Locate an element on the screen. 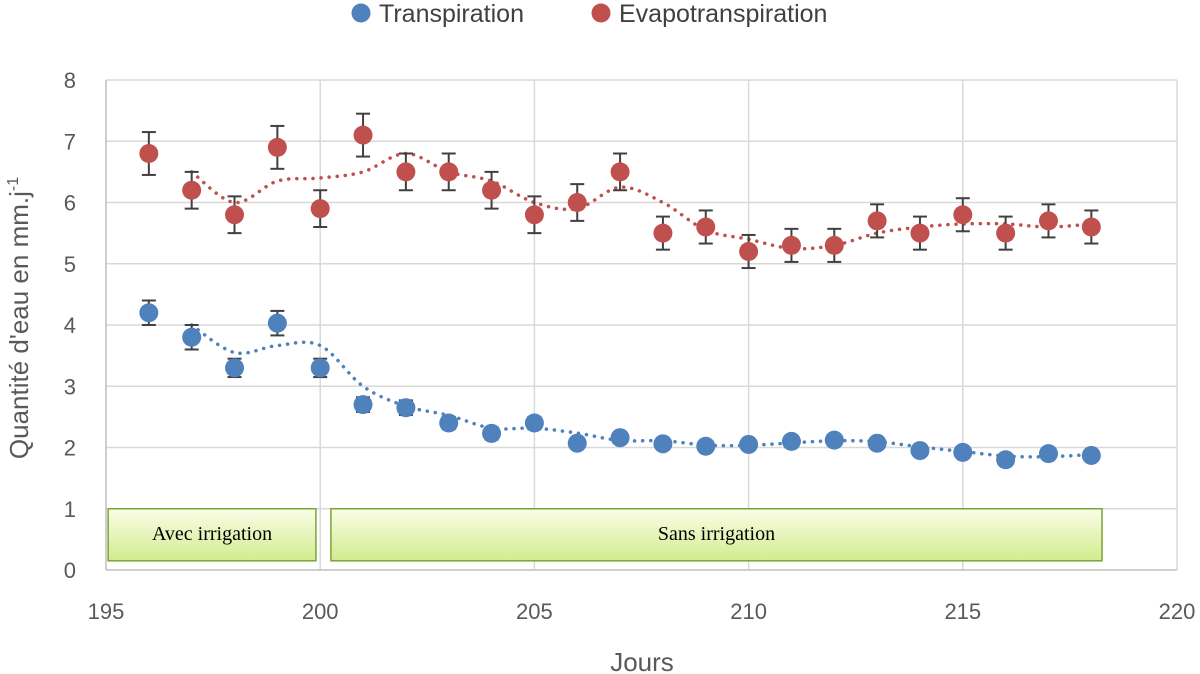 This screenshot has height=674, width=1200. annotation-label: Avec irrigation is located at coordinates (212, 534).